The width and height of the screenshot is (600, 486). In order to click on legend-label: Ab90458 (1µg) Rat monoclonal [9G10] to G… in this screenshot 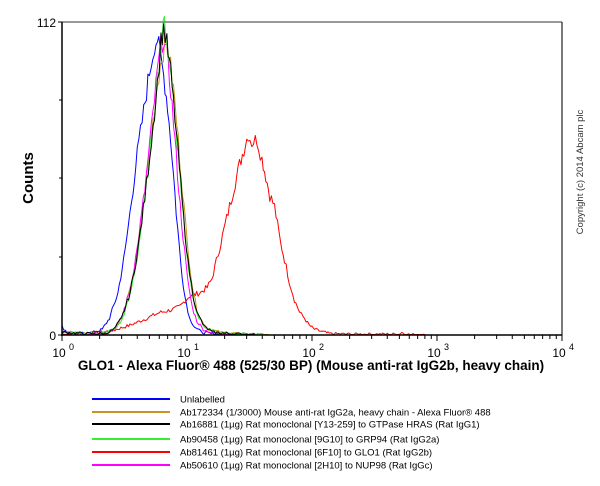, I will do `click(309, 440)`.